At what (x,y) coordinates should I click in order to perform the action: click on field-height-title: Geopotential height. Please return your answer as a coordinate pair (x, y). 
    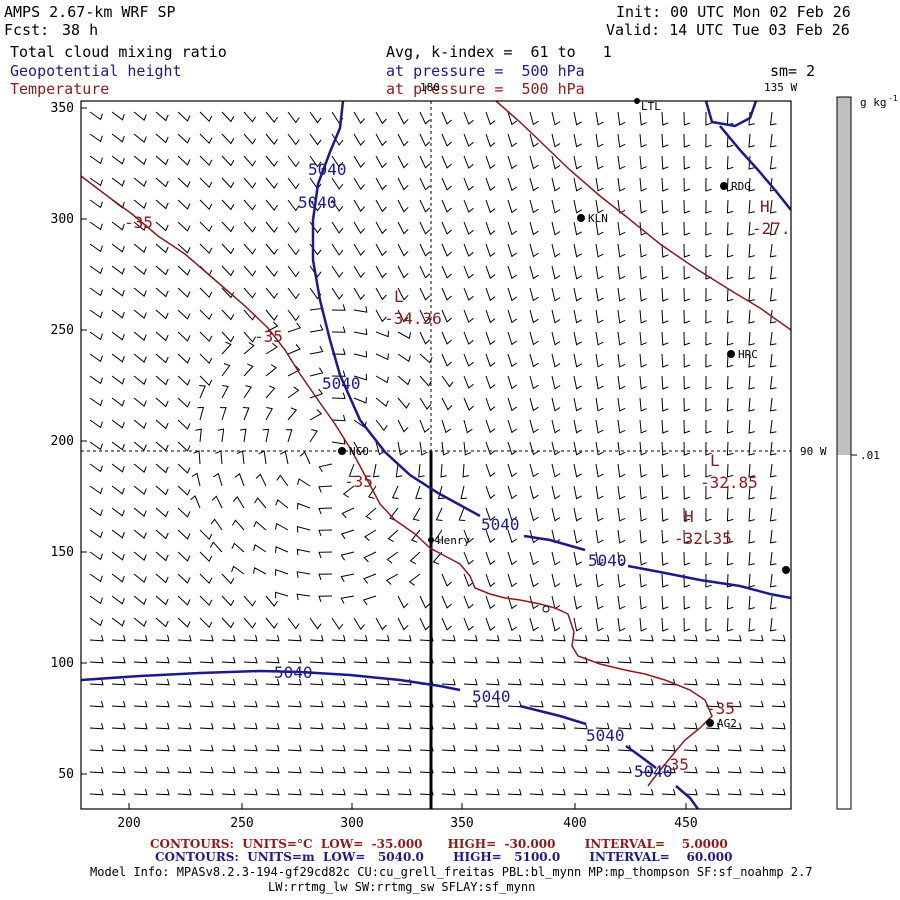
    Looking at the image, I should click on (96, 71).